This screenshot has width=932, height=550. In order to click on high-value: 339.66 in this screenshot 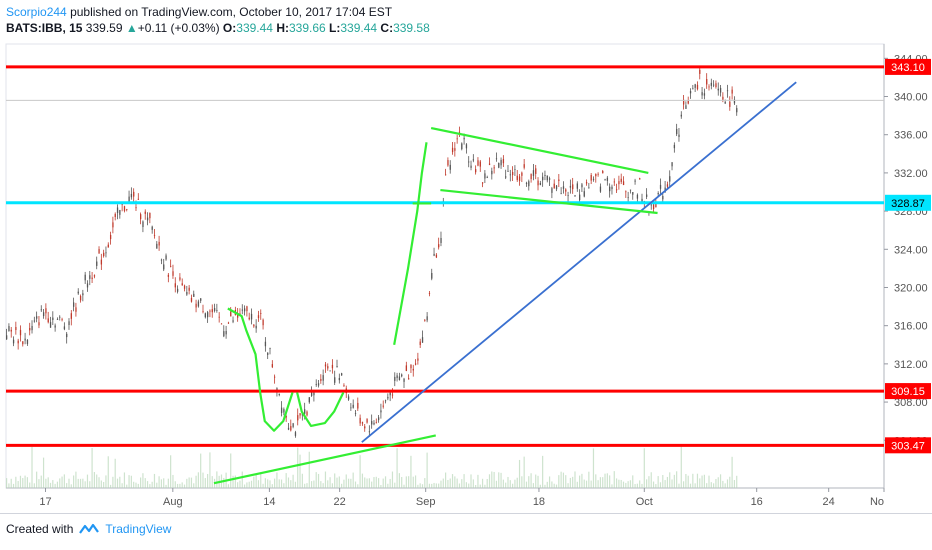, I will do `click(307, 28)`.